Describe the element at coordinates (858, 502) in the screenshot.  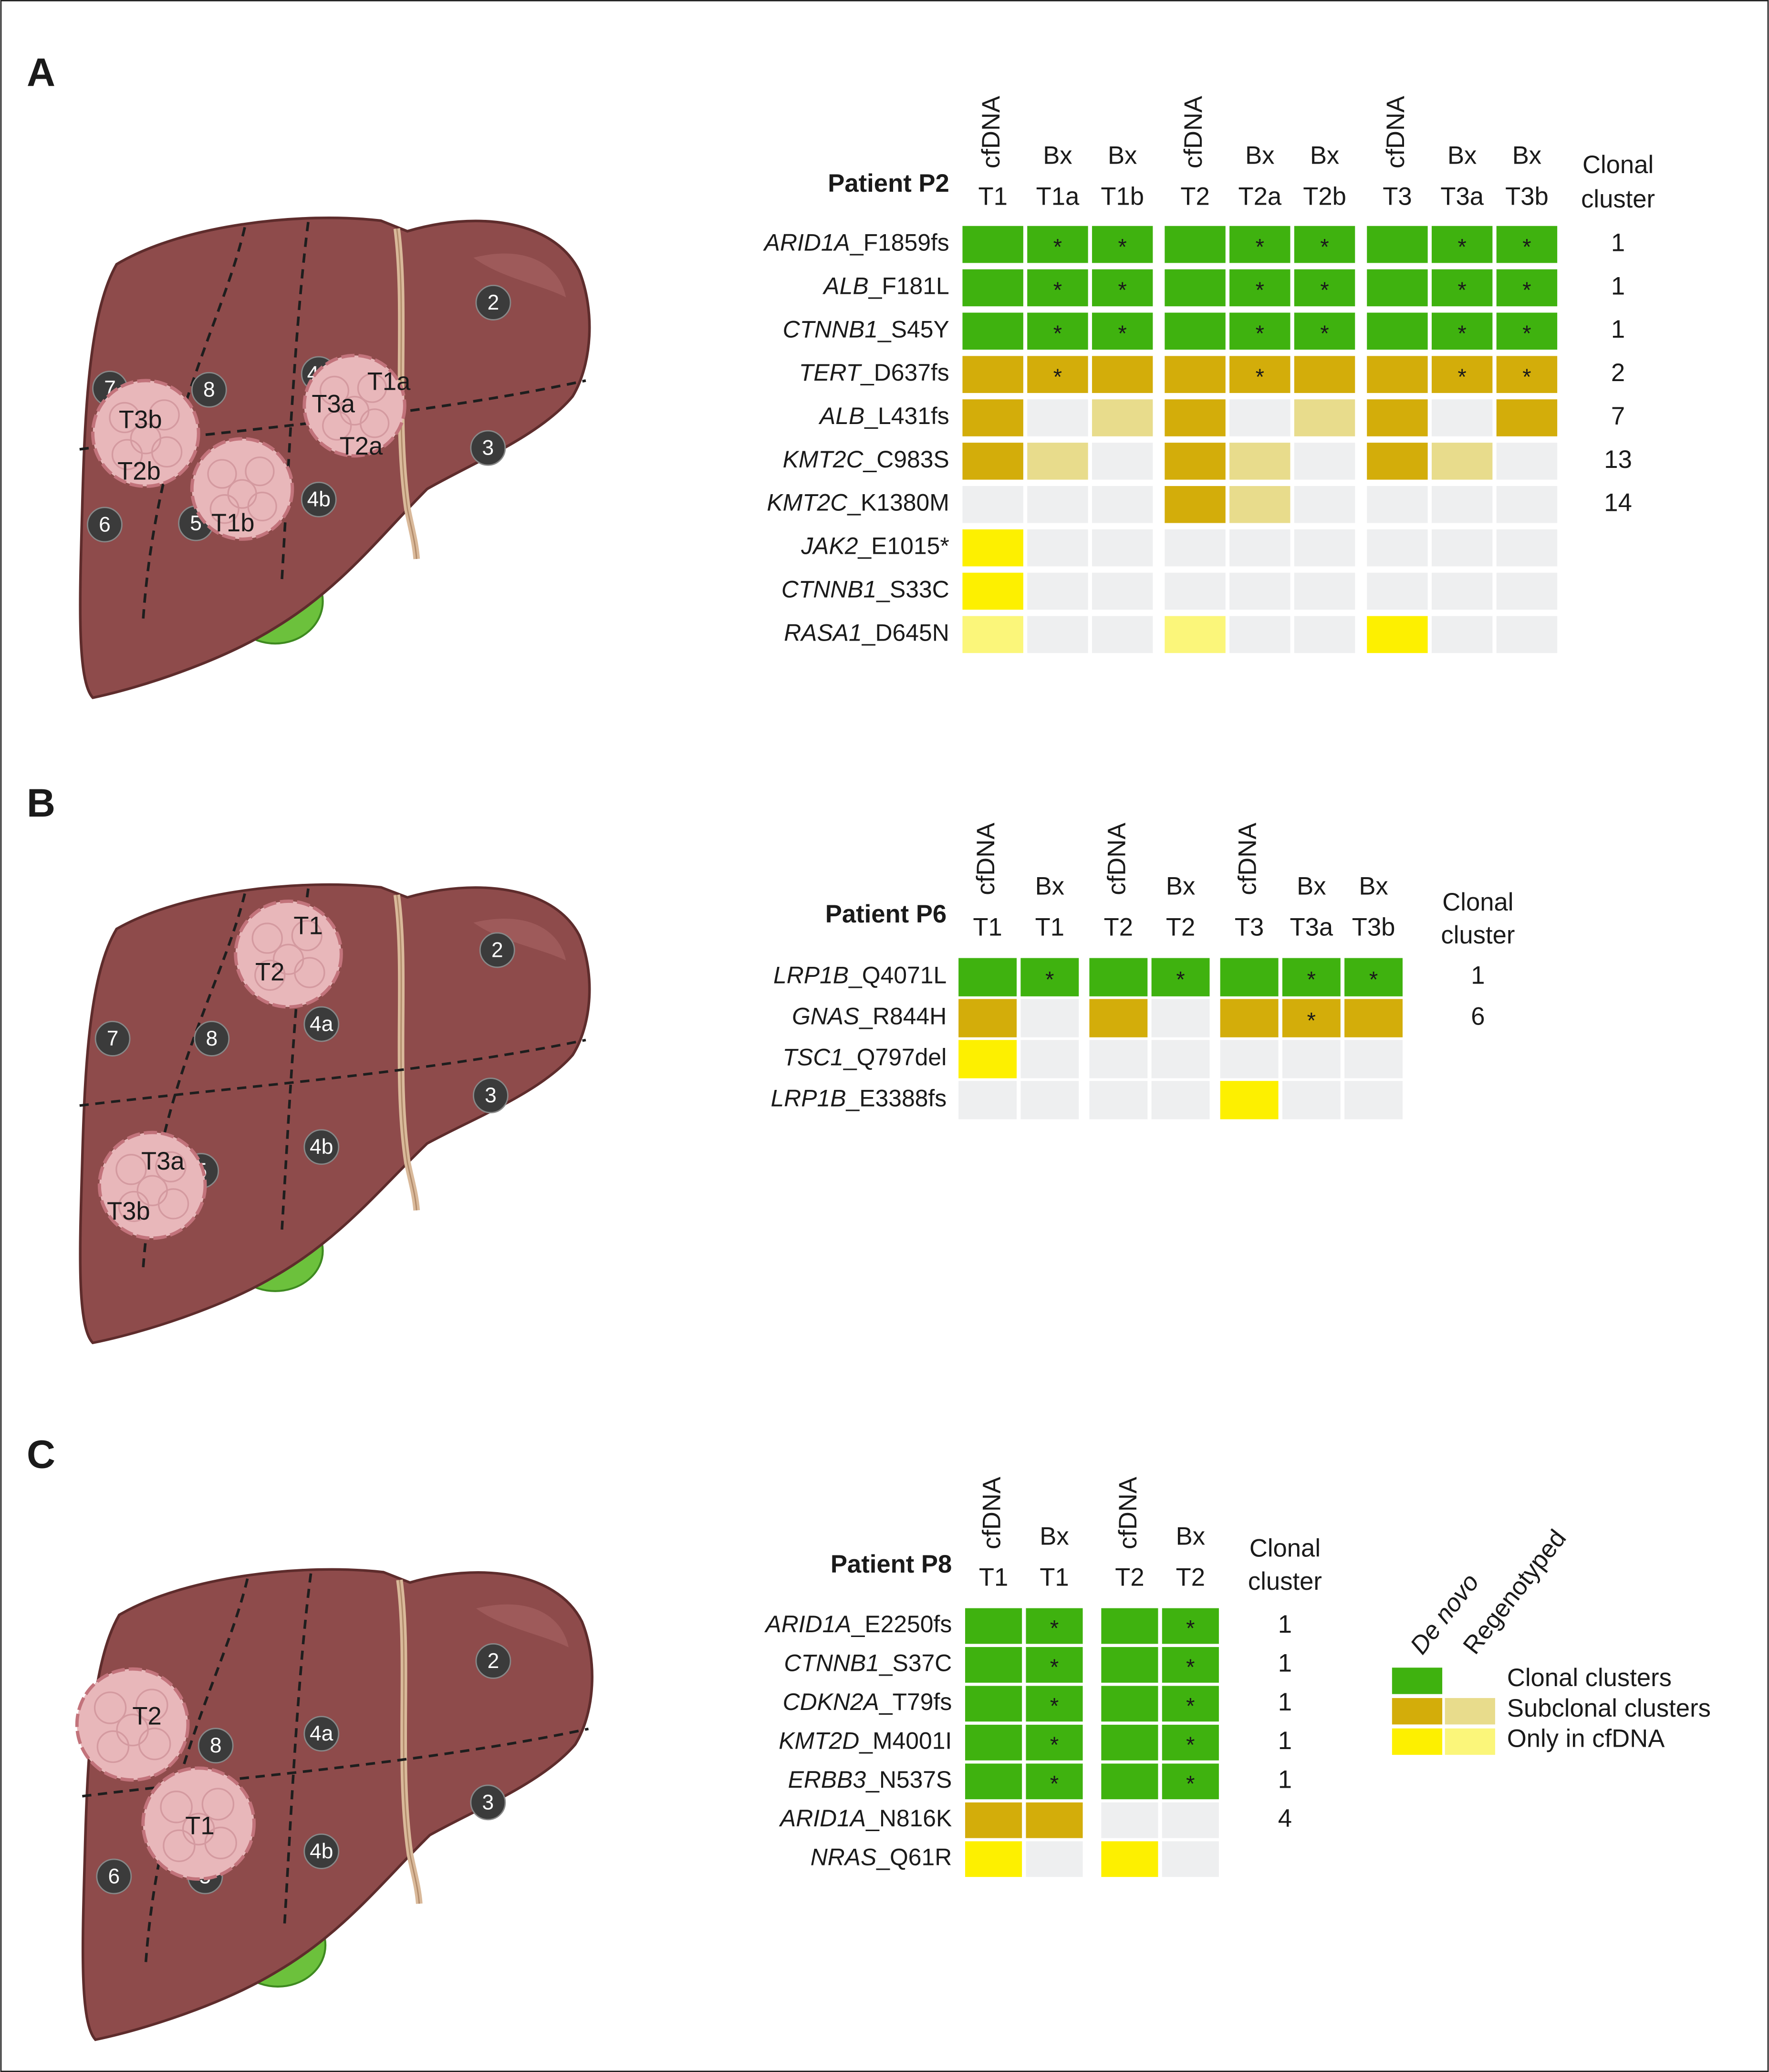
I see `mutation-label: KMT2C_K1380M` at that location.